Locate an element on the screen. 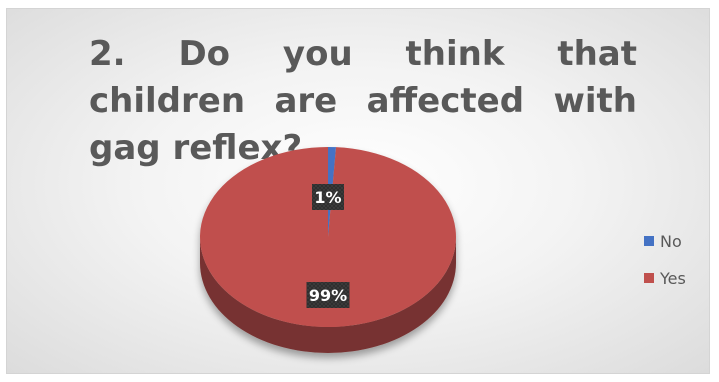 The height and width of the screenshot is (382, 719). data-label-yes: 99% is located at coordinates (328, 295).